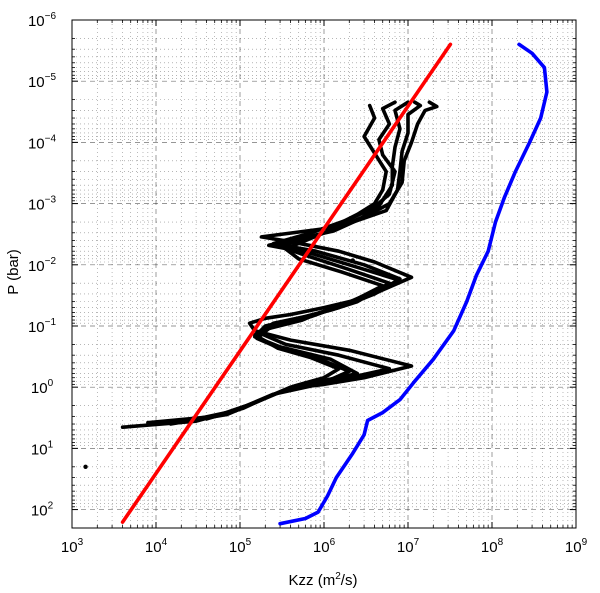 The width and height of the screenshot is (600, 593). What do you see at coordinates (42, 265) in the screenshot?
I see `y-tick-label: 10⁻²` at bounding box center [42, 265].